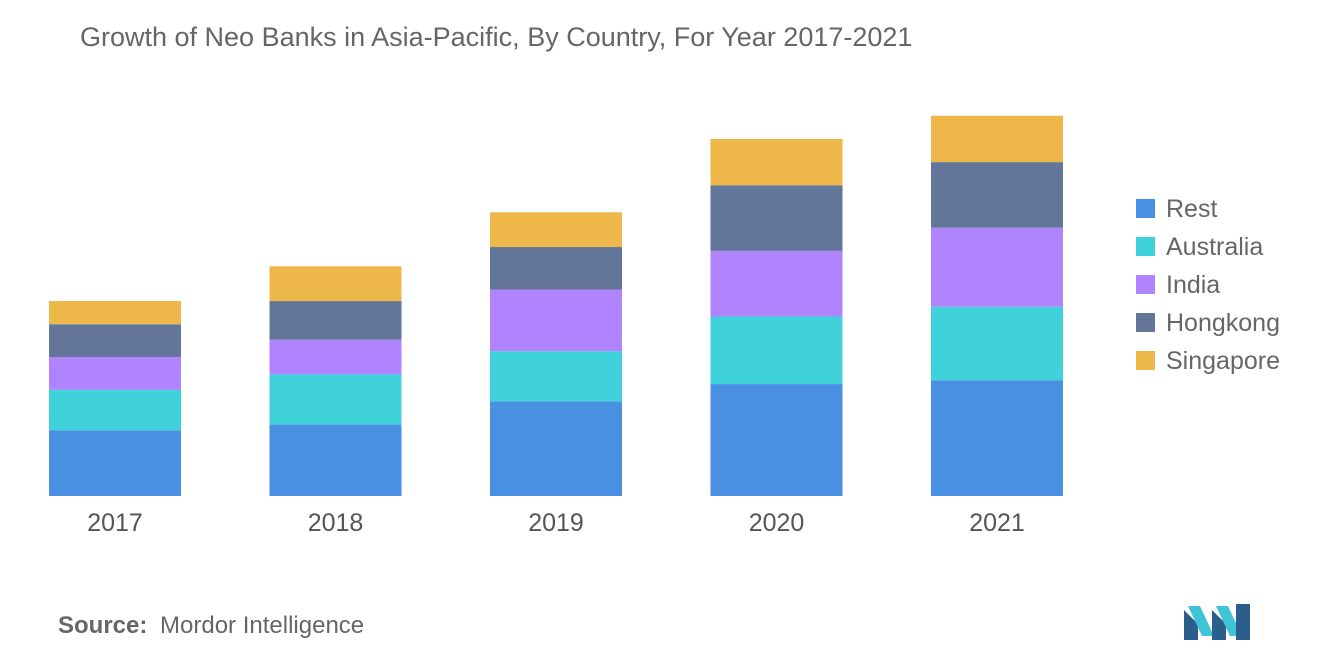 This screenshot has width=1320, height=665. Describe the element at coordinates (1214, 247) in the screenshot. I see `legend-label: Australia` at that location.